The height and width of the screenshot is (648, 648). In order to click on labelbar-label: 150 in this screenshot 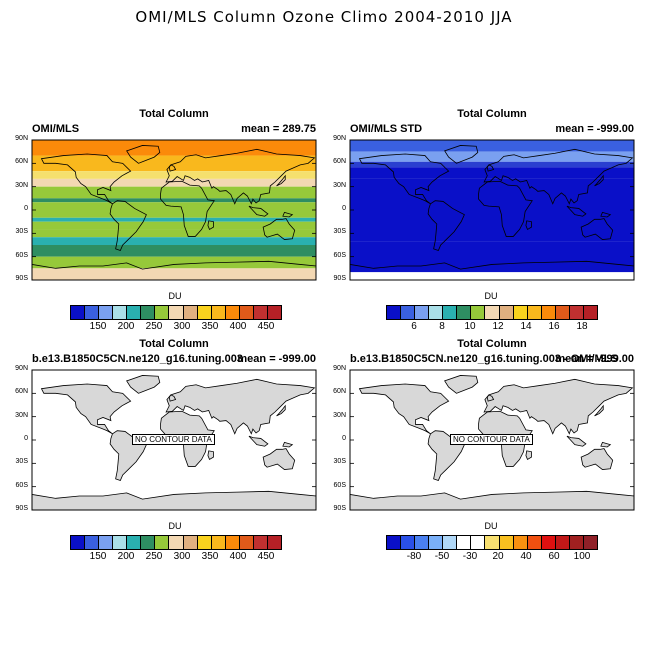, I will do `click(98, 556)`.